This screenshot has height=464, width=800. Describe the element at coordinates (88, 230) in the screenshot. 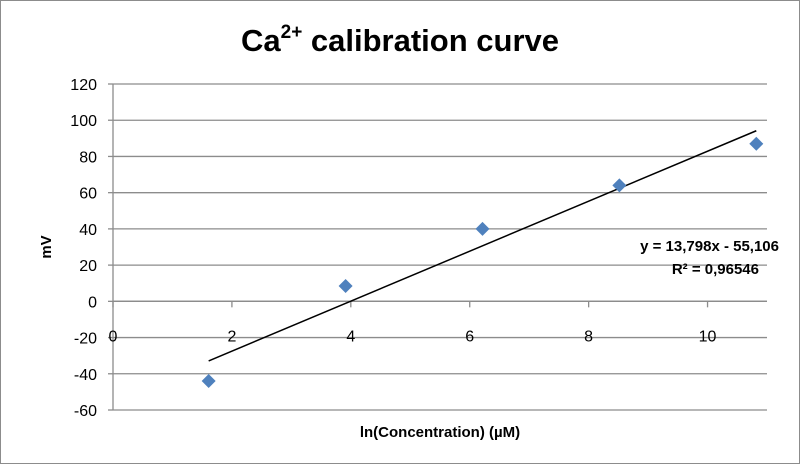

I see `y-tick-label: 40` at that location.